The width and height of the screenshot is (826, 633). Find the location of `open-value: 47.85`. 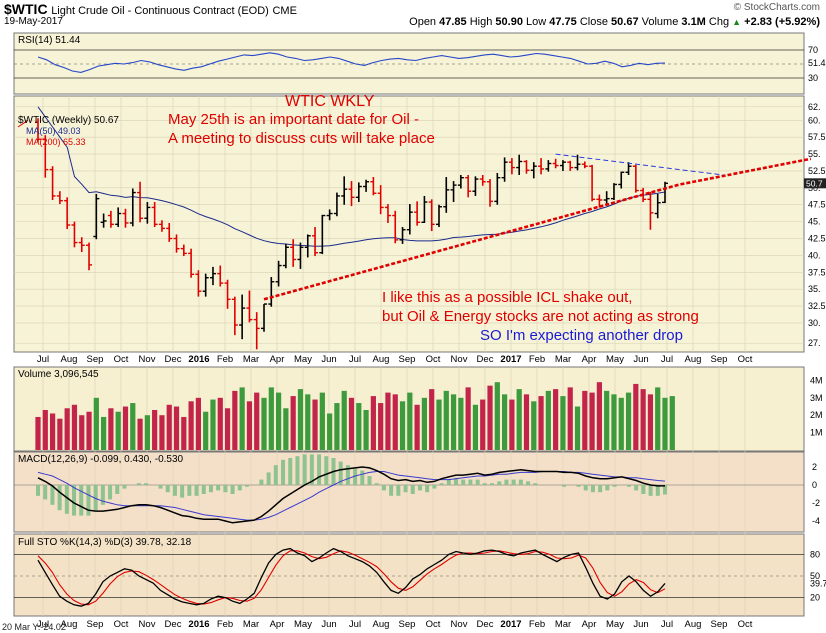

open-value: 47.85 is located at coordinates (453, 22).